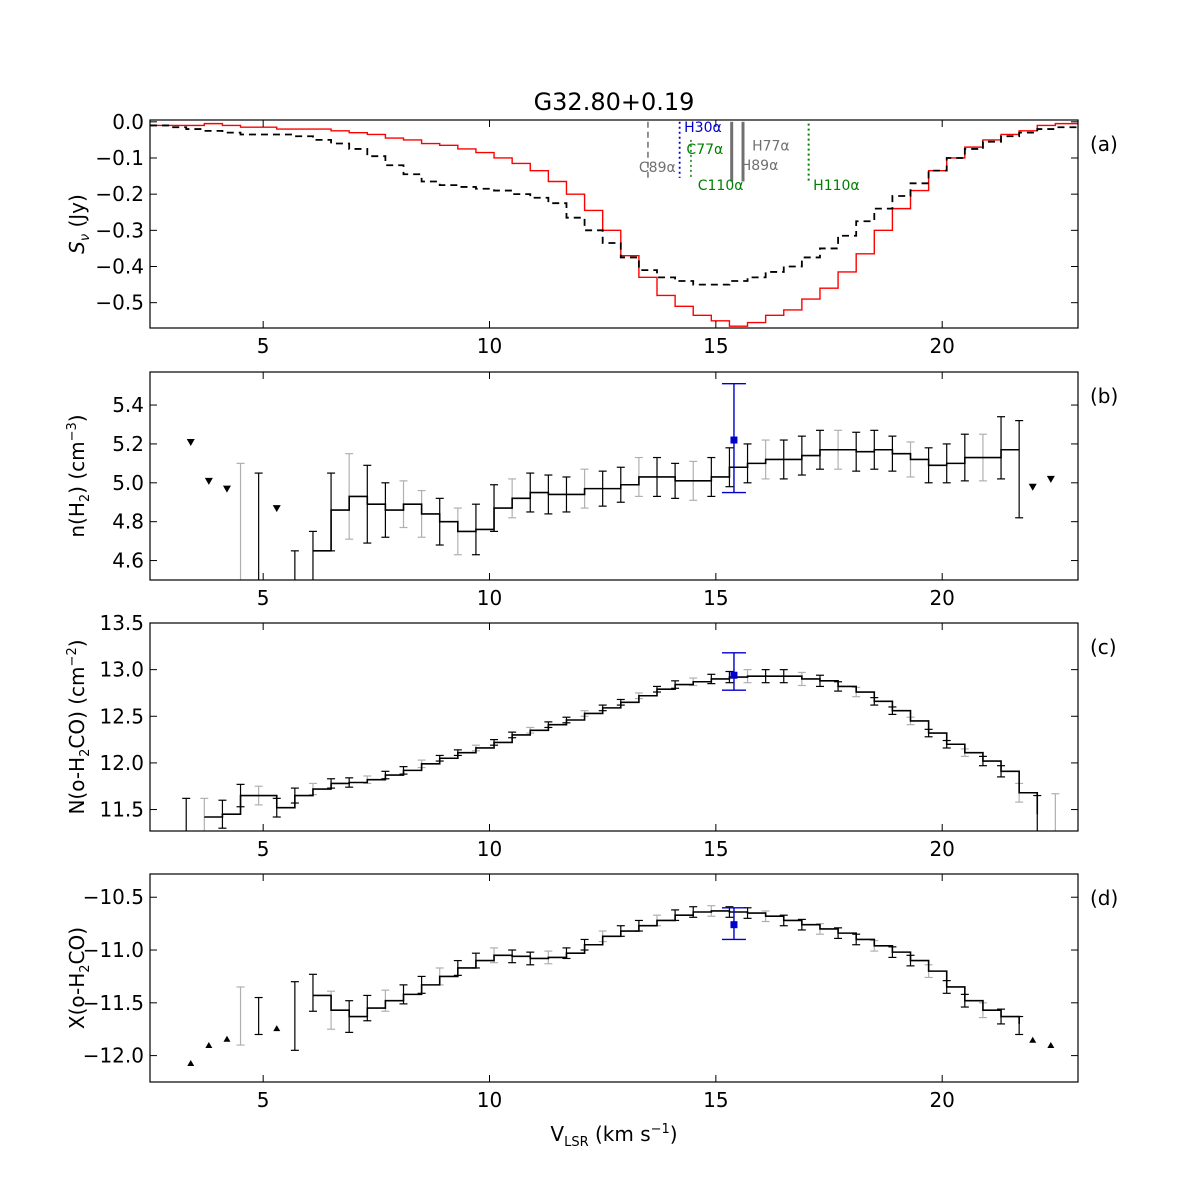 This screenshot has height=1201, width=1201. I want to click on y-axis-label-part: CO) (cm, so click(77, 707).